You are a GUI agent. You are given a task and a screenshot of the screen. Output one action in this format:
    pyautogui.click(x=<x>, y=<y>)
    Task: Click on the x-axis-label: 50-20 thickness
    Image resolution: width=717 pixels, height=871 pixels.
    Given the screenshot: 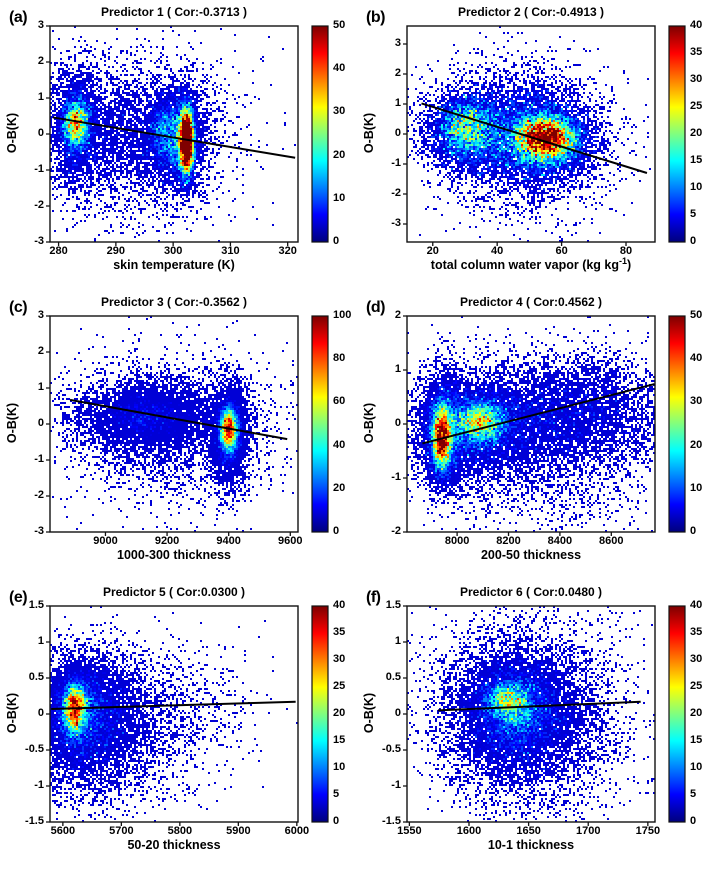 What is the action you would take?
    pyautogui.click(x=174, y=844)
    